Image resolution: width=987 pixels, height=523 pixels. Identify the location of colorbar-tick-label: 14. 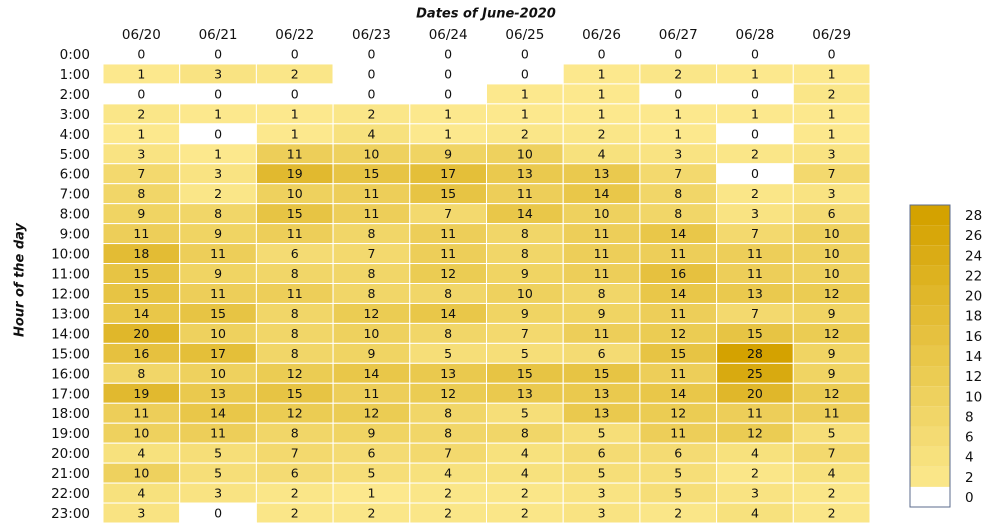
(973, 357).